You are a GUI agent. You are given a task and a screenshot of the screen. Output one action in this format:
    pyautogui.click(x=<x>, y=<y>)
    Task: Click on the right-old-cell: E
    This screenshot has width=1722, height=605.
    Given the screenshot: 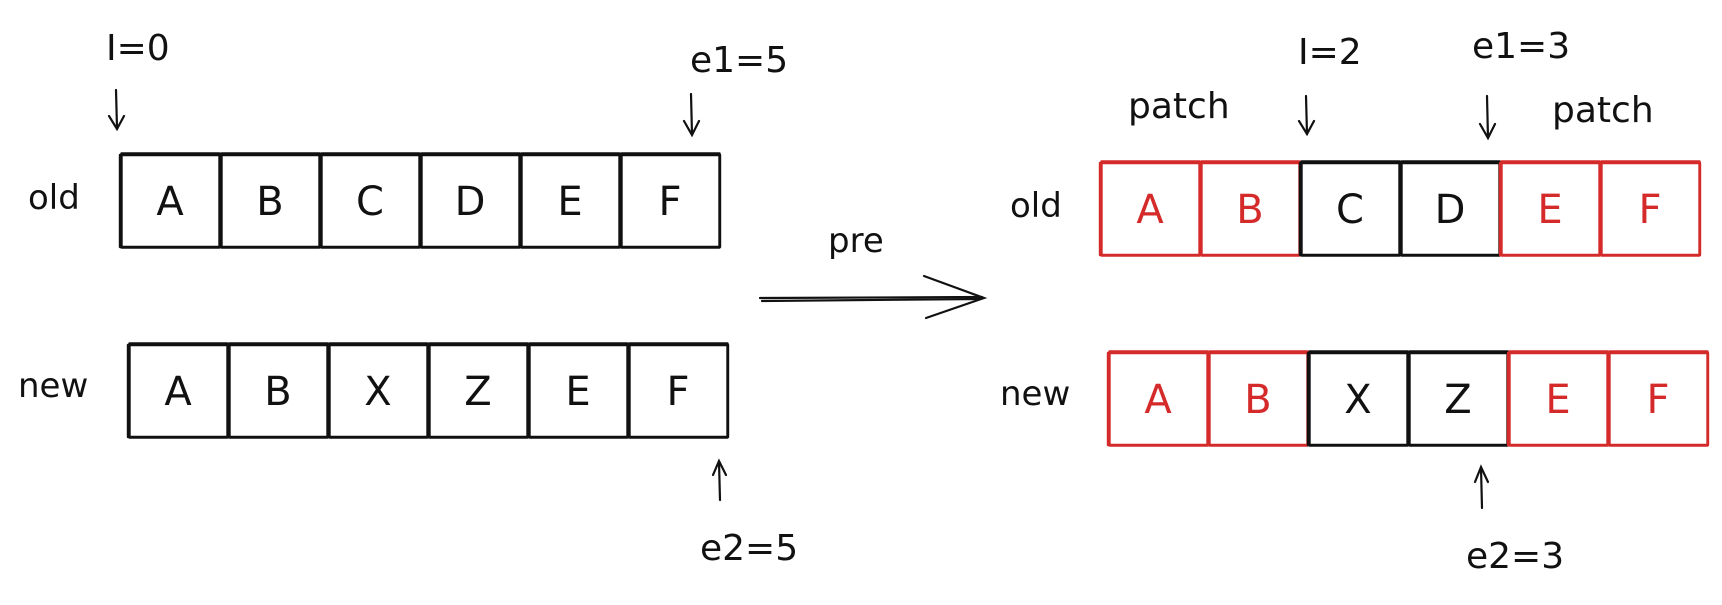 What is the action you would take?
    pyautogui.click(x=1550, y=208)
    